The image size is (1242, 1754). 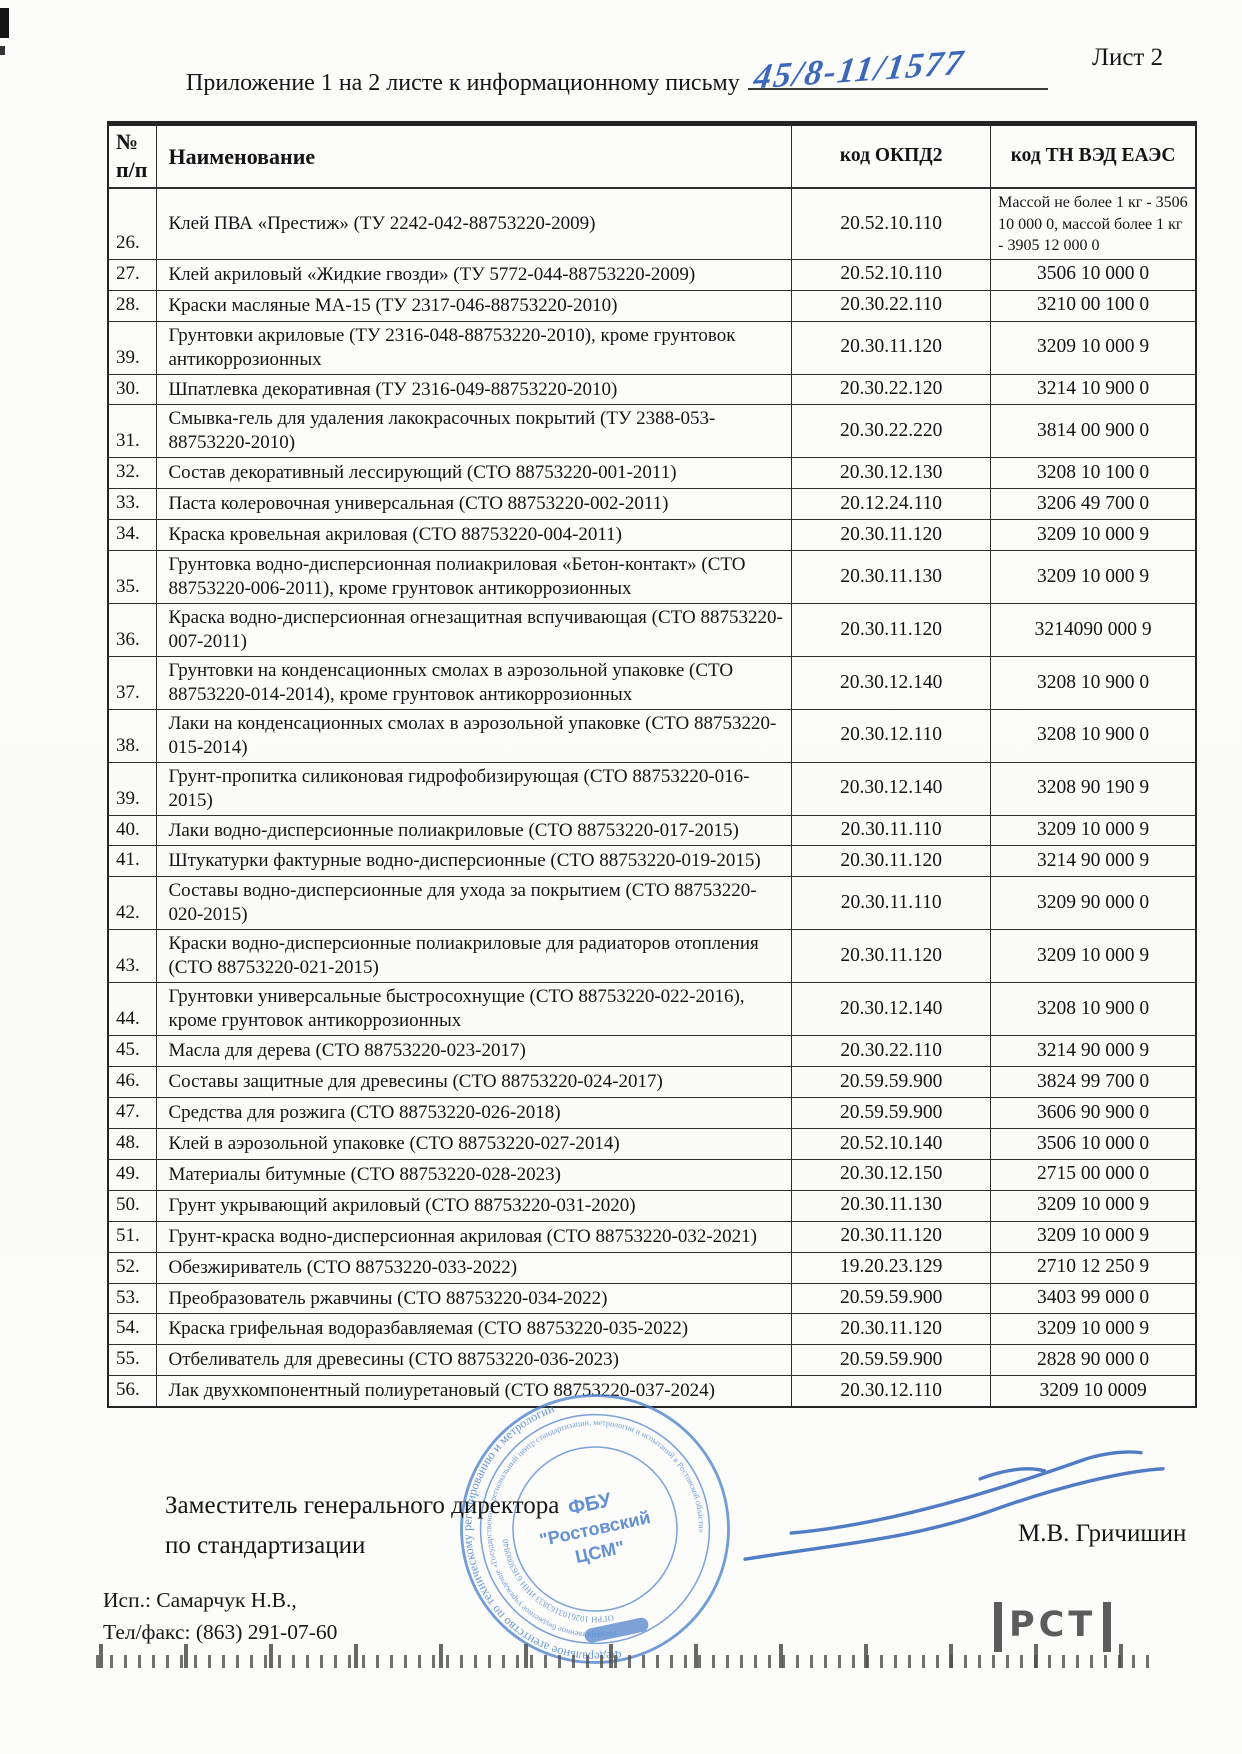 What do you see at coordinates (1093, 861) in the screenshot?
I see `tnved-code: 3214 90 000 9` at bounding box center [1093, 861].